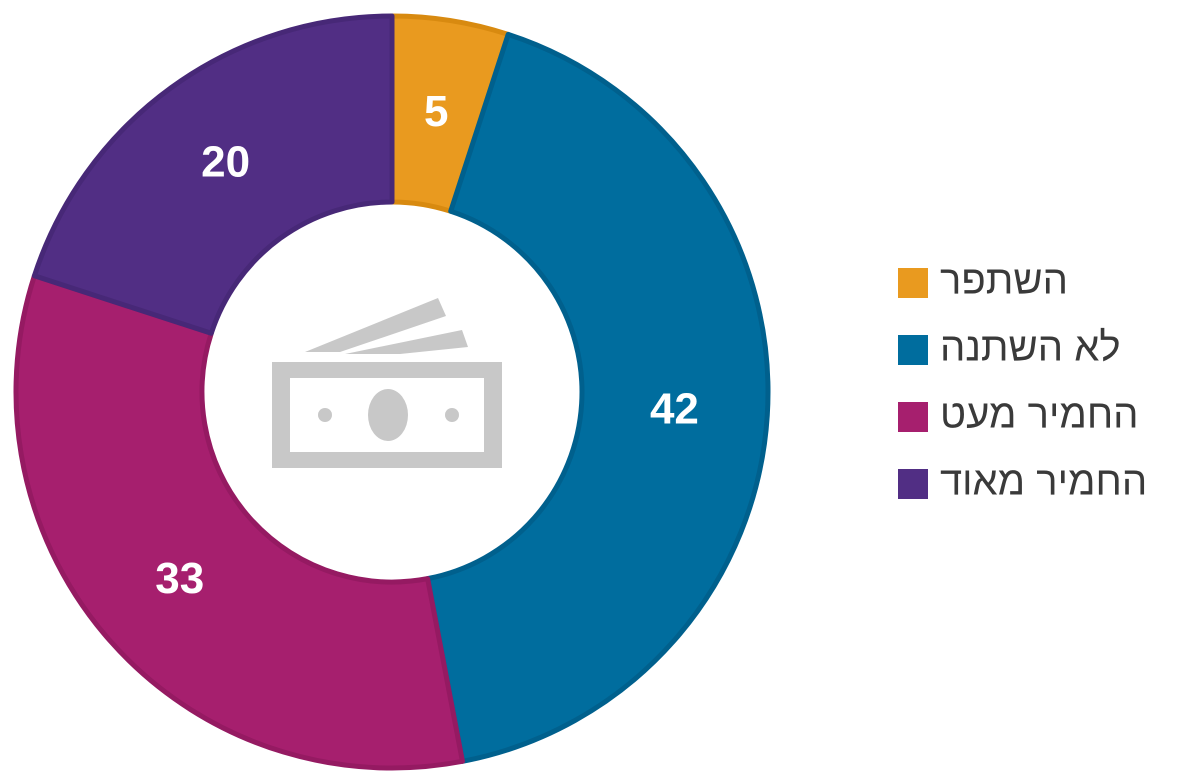 The image size is (1200, 772). Describe the element at coordinates (1030, 348) in the screenshot. I see `legend-label: לא השתנה` at that location.